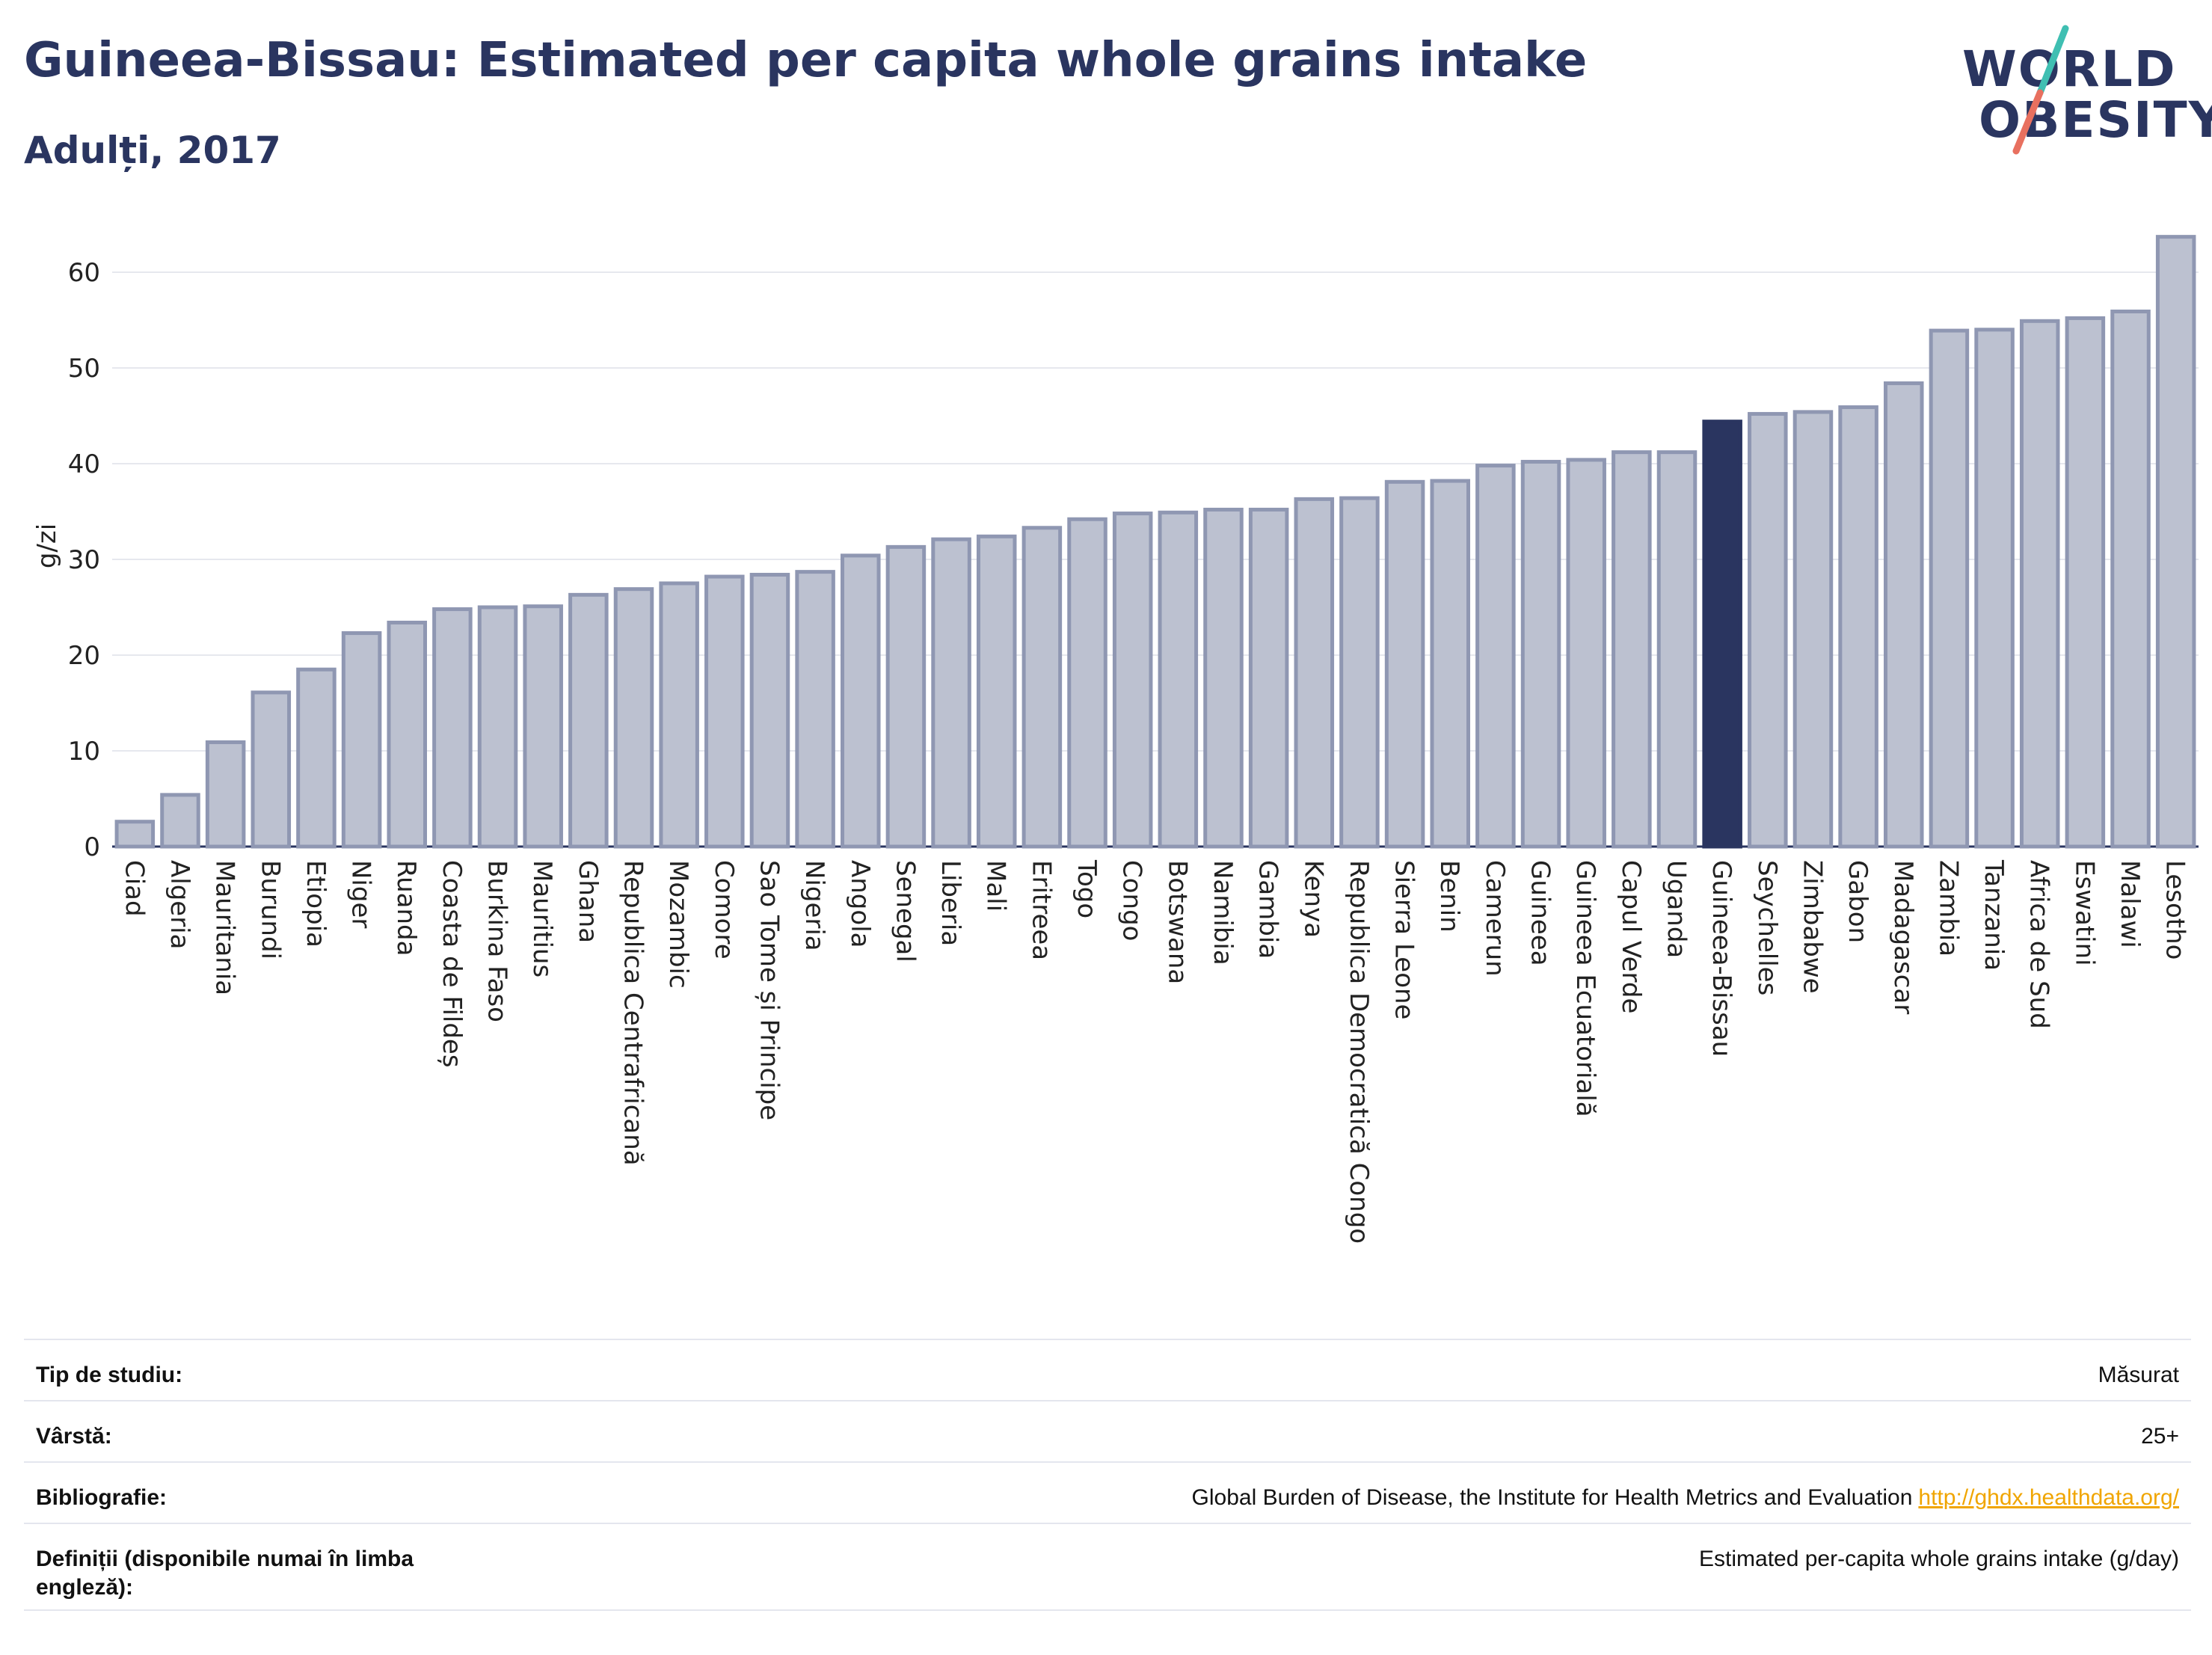 This screenshot has height=1655, width=2212. Describe the element at coordinates (1268, 909) in the screenshot. I see `x-tick-label: Gambia` at that location.